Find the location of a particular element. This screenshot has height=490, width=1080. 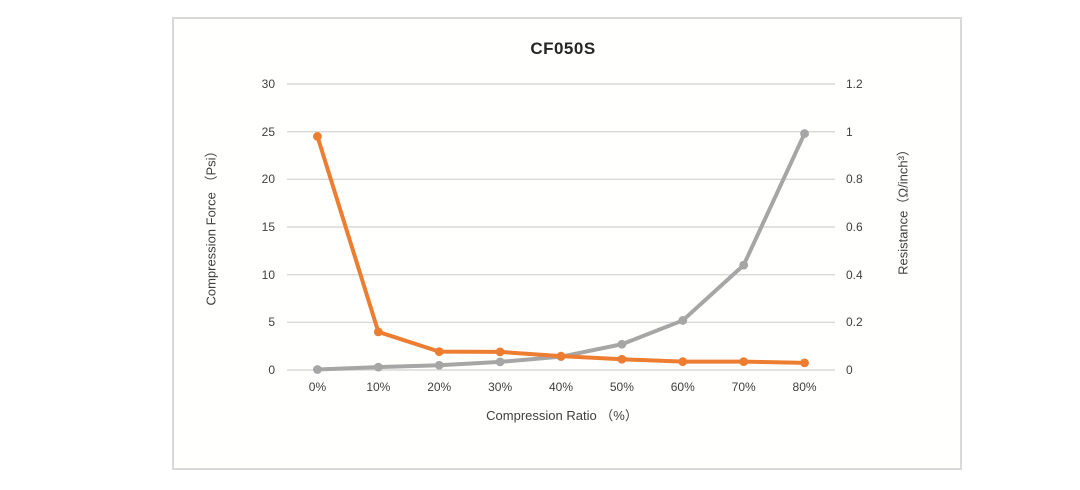

x-tick-label: 0% is located at coordinates (317, 387).